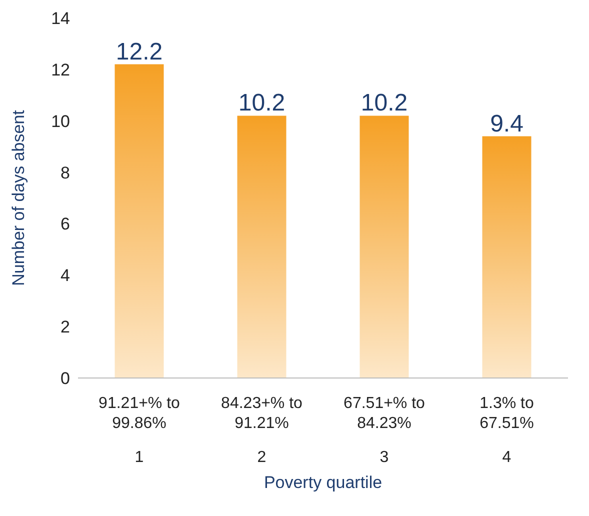 This screenshot has width=589, height=516. What do you see at coordinates (60, 121) in the screenshot?
I see `y-tick-label: 10` at bounding box center [60, 121].